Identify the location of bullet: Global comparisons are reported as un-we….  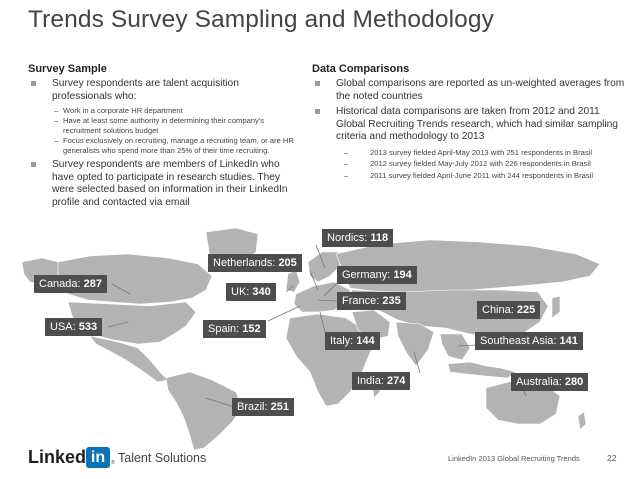
(471, 90).